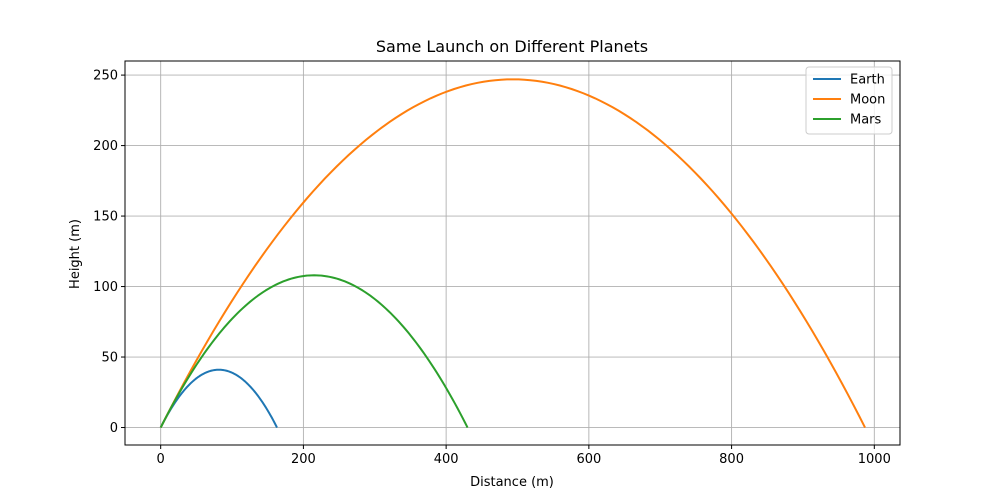 Image resolution: width=1000 pixels, height=504 pixels. I want to click on x-tick-label: 600, so click(588, 459).